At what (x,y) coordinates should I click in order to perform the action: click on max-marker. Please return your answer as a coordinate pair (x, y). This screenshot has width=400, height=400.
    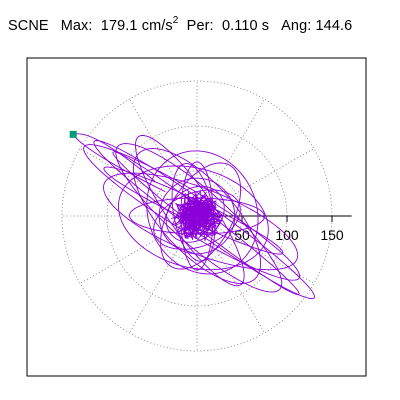
    Looking at the image, I should click on (73, 134).